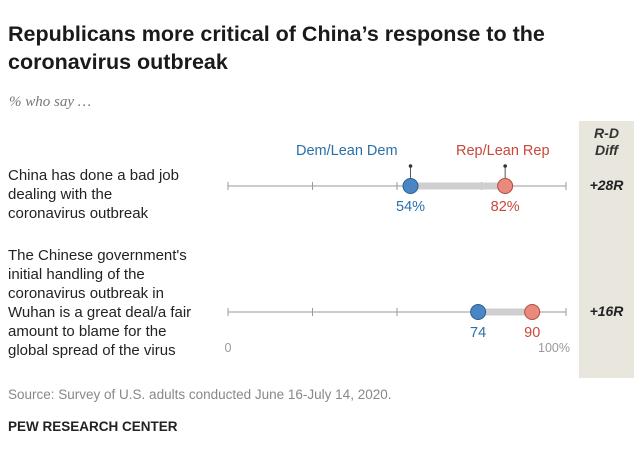 The height and width of the screenshot is (461, 639). What do you see at coordinates (478, 333) in the screenshot?
I see `dem-value-label-row-2: 74` at bounding box center [478, 333].